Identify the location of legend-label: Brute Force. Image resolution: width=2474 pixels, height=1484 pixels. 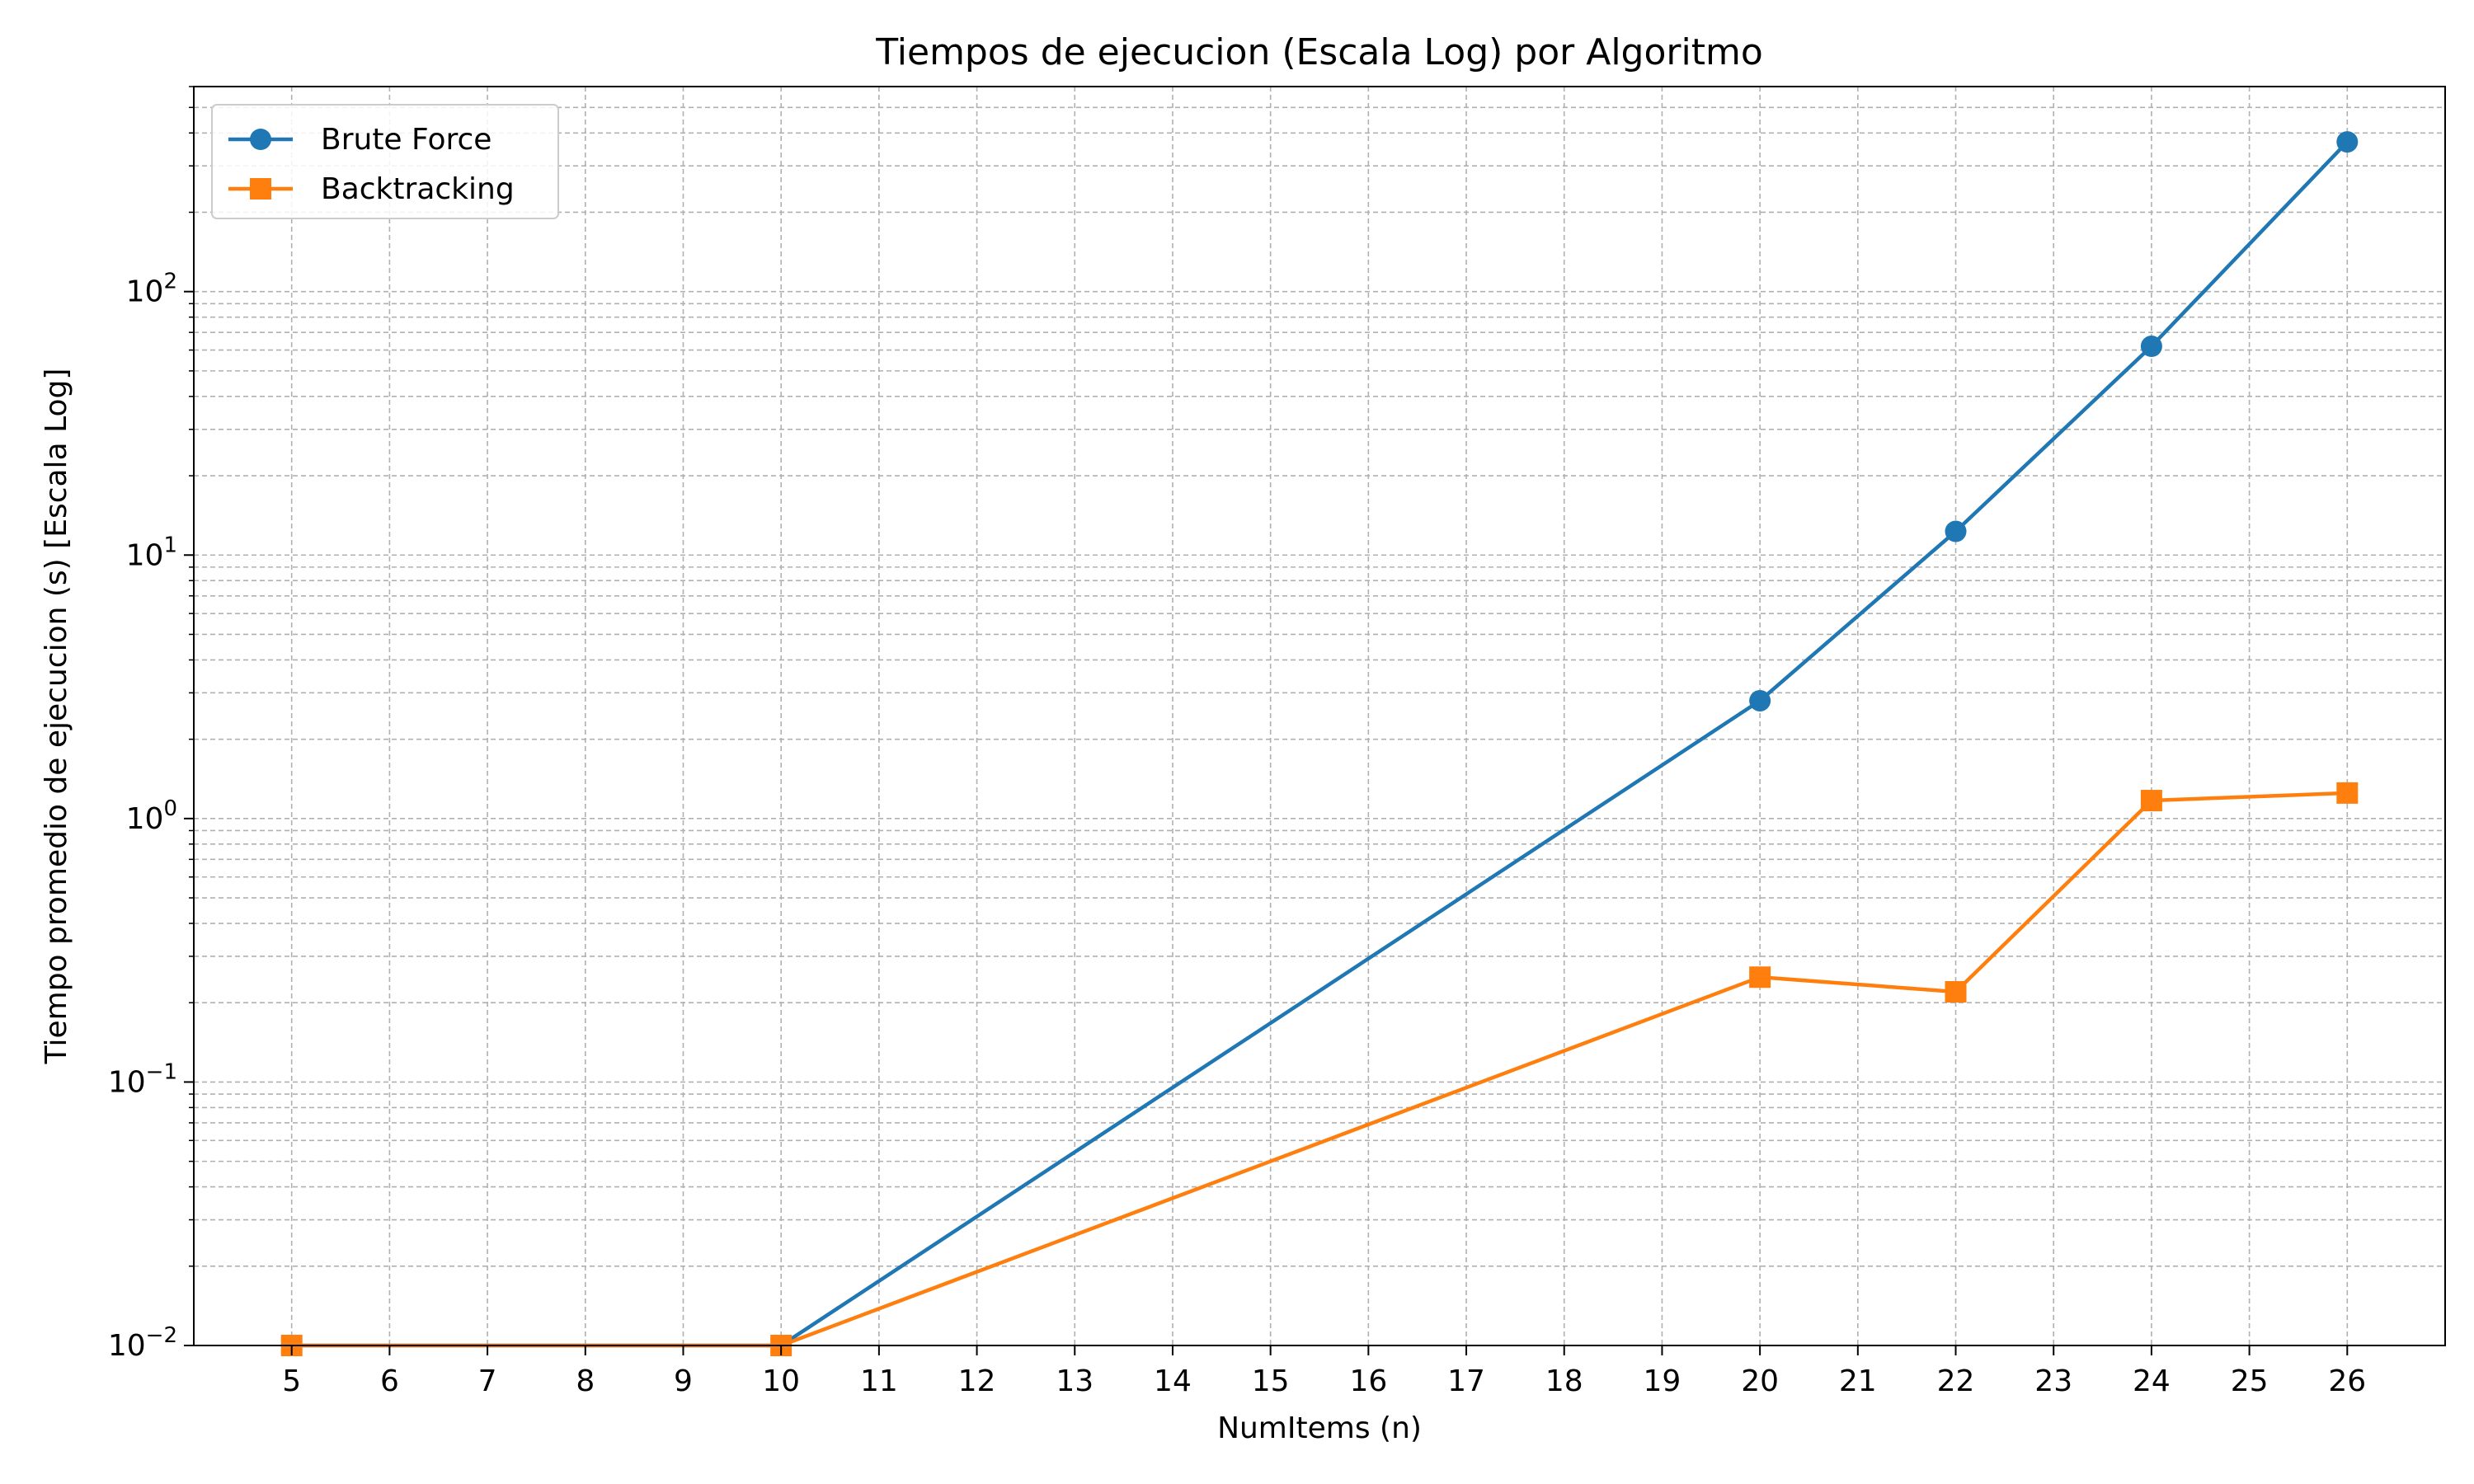
(406, 140).